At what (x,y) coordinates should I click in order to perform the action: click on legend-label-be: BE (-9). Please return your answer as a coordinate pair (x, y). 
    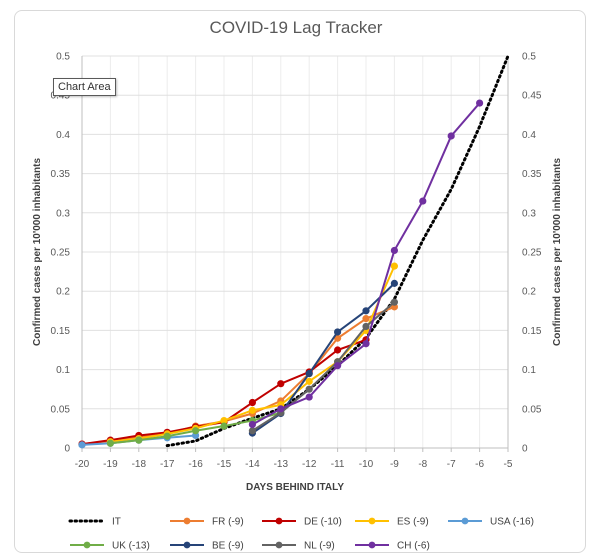
    Looking at the image, I should click on (228, 546).